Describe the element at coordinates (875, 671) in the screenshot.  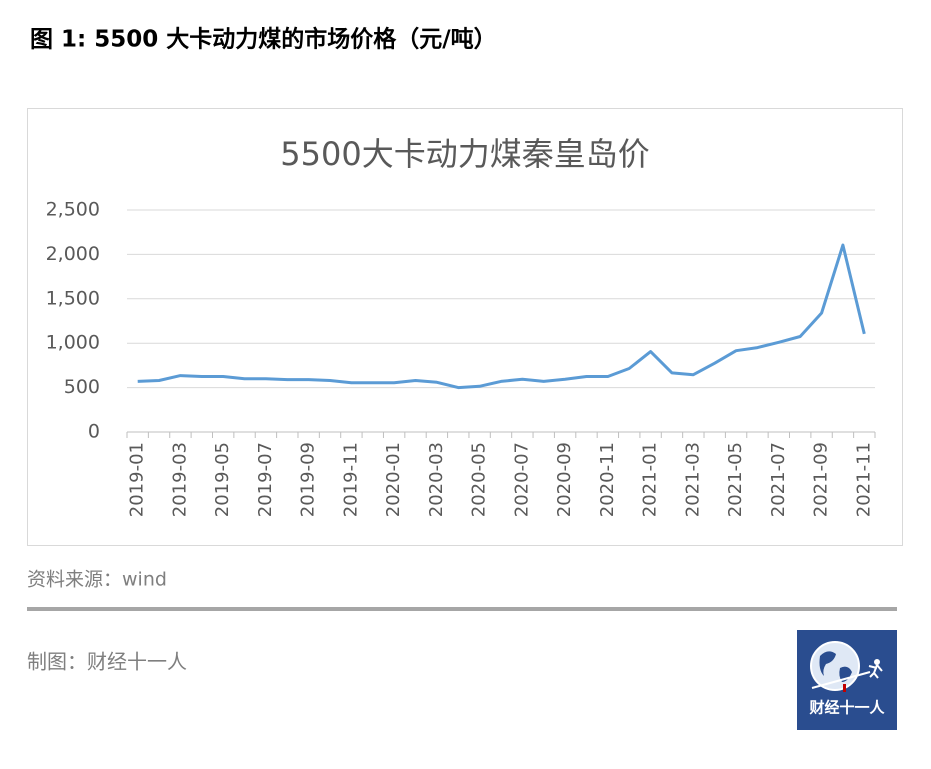
I see `logo-figure` at that location.